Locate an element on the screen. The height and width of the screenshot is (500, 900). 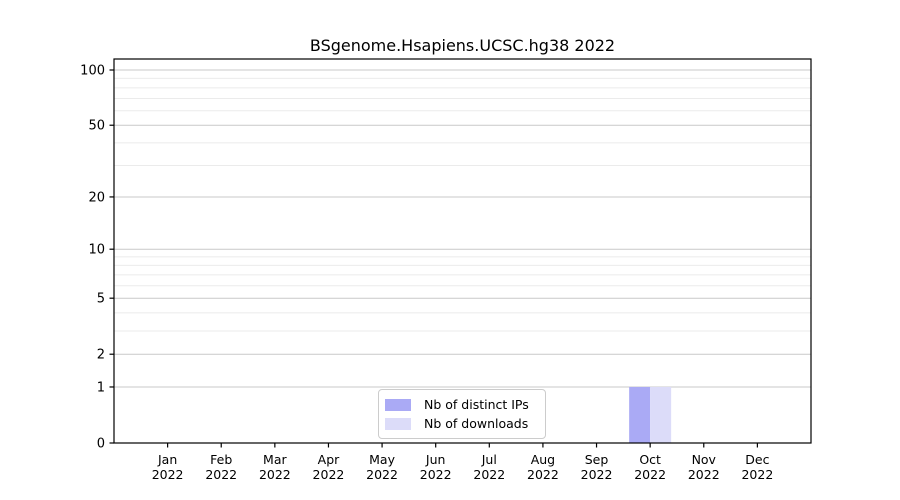
y-tick-label: 2 is located at coordinates (101, 355).